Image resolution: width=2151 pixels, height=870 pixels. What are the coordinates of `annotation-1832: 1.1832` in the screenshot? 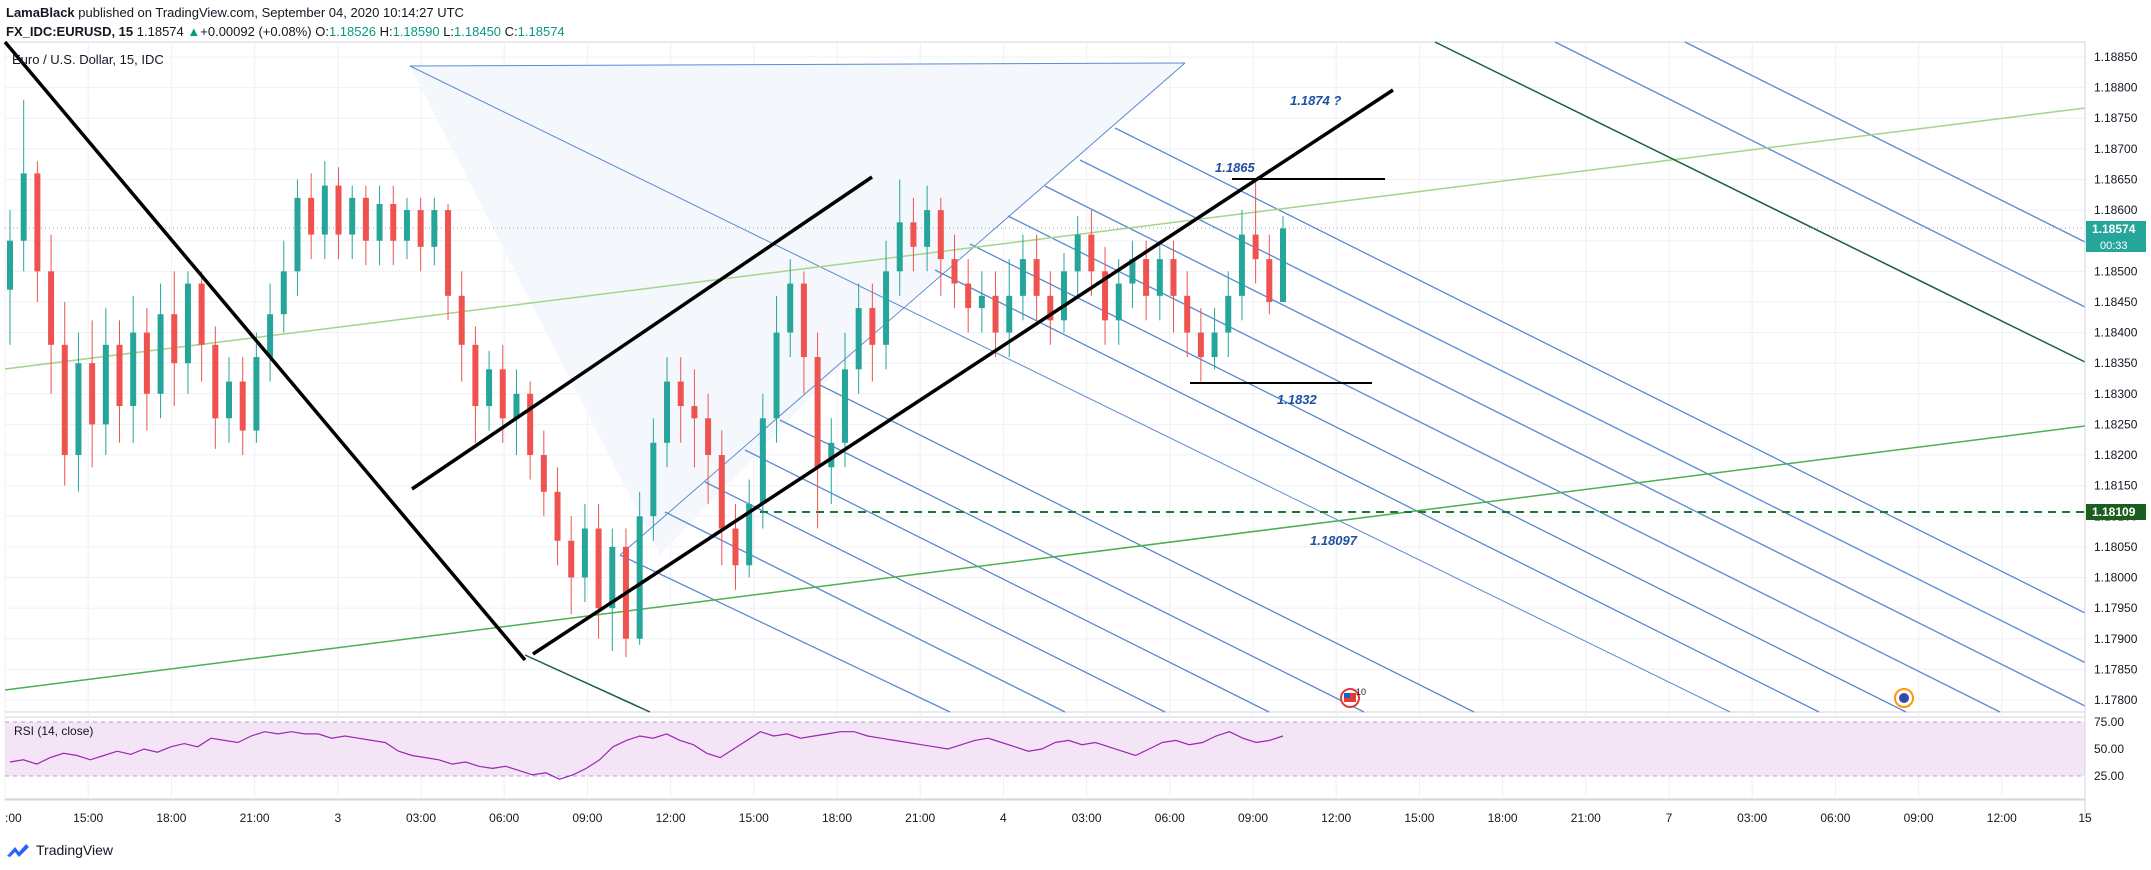 It's located at (1297, 399).